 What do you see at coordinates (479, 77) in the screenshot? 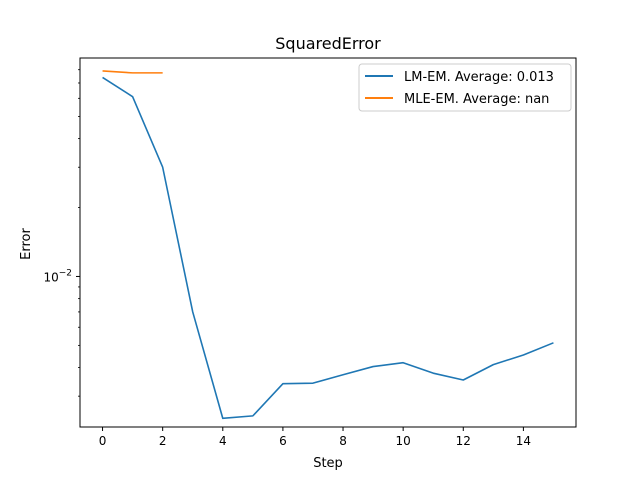
I see `legend-label-lm-em: LM-EM. Average: 0.013` at bounding box center [479, 77].